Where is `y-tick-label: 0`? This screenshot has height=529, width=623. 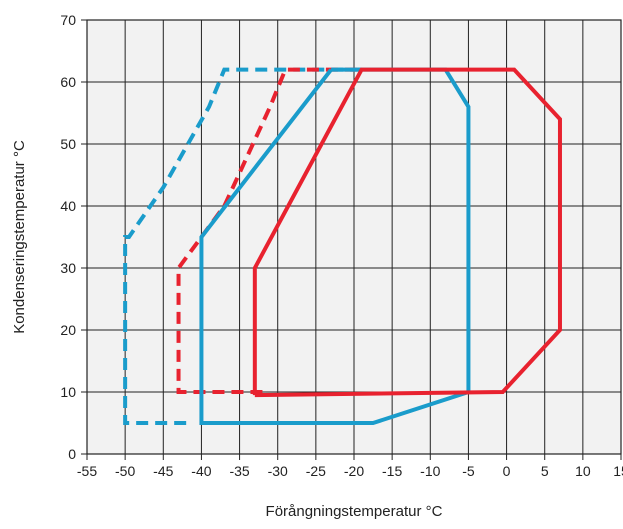 y-tick-label: 0 is located at coordinates (72, 454).